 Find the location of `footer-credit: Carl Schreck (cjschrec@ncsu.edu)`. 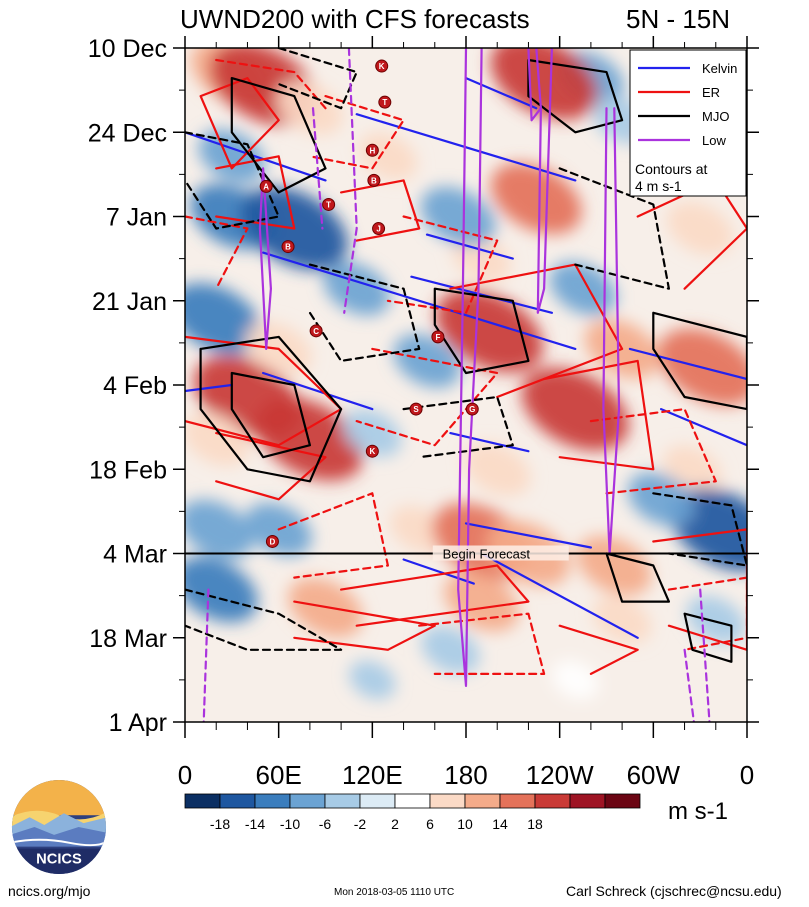

footer-credit: Carl Schreck (cjschrec@ncsu.edu) is located at coordinates (674, 891).